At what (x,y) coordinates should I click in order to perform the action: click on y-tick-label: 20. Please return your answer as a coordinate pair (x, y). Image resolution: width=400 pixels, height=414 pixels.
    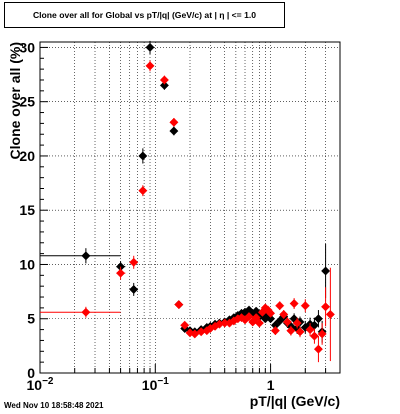
    Looking at the image, I should click on (27, 156).